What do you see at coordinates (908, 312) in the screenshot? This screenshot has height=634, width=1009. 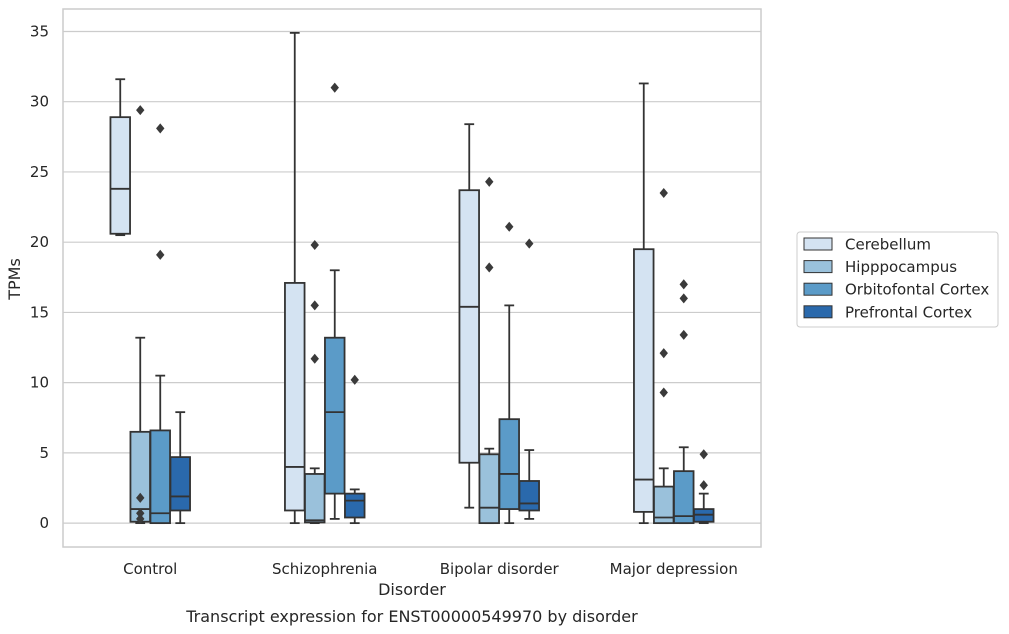 I see `legend-label: Prefrontal Cortex` at bounding box center [908, 312].